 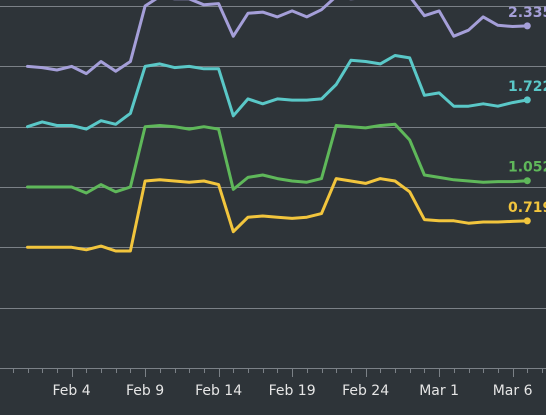 I want to click on x-tick-label-mar-1: Mar 1, so click(x=439, y=391).